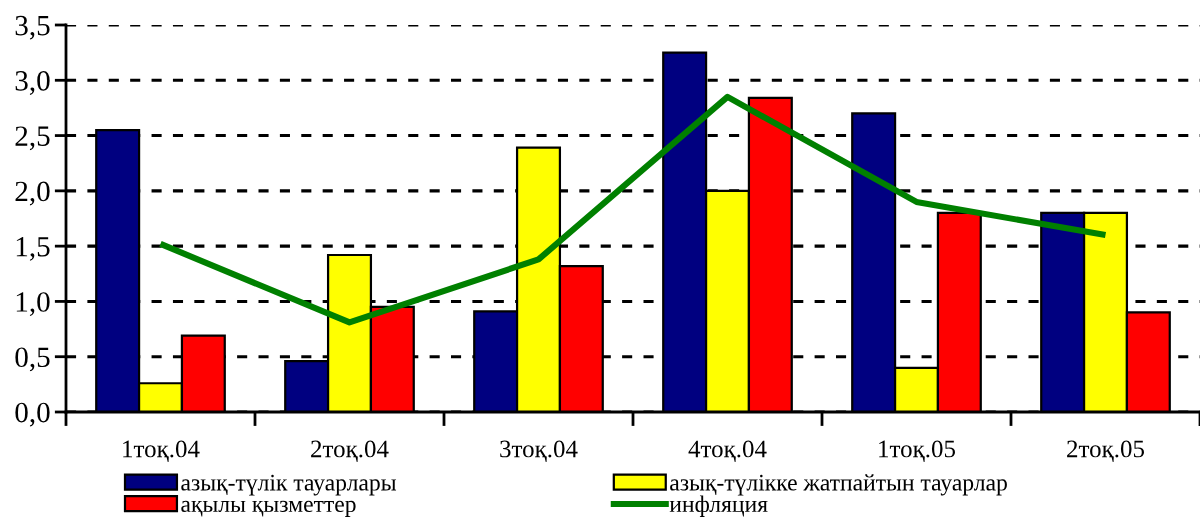 This screenshot has height=528, width=1200. Describe the element at coordinates (1106, 451) in the screenshot. I see `x-tick-label: 2тоқ.05` at that location.